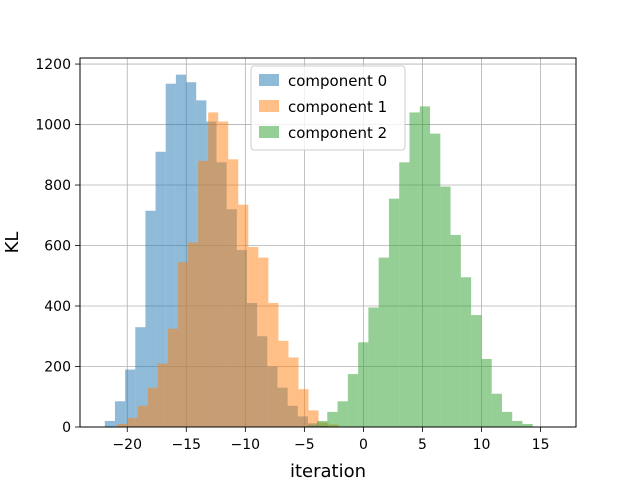 This screenshot has width=640, height=480. What do you see at coordinates (57, 307) in the screenshot?
I see `y-tick-label: 400` at bounding box center [57, 307].